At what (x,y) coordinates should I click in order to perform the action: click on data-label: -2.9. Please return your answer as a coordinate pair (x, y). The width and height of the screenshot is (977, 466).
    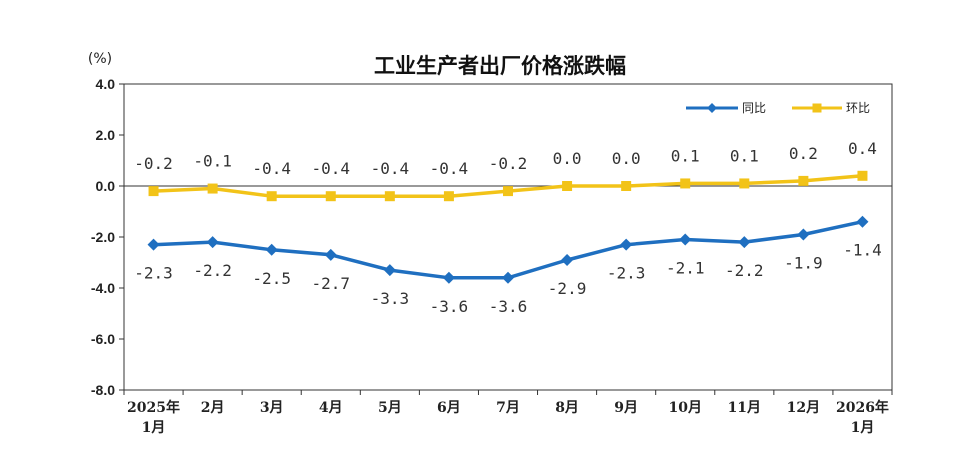
    Looking at the image, I should click on (567, 288).